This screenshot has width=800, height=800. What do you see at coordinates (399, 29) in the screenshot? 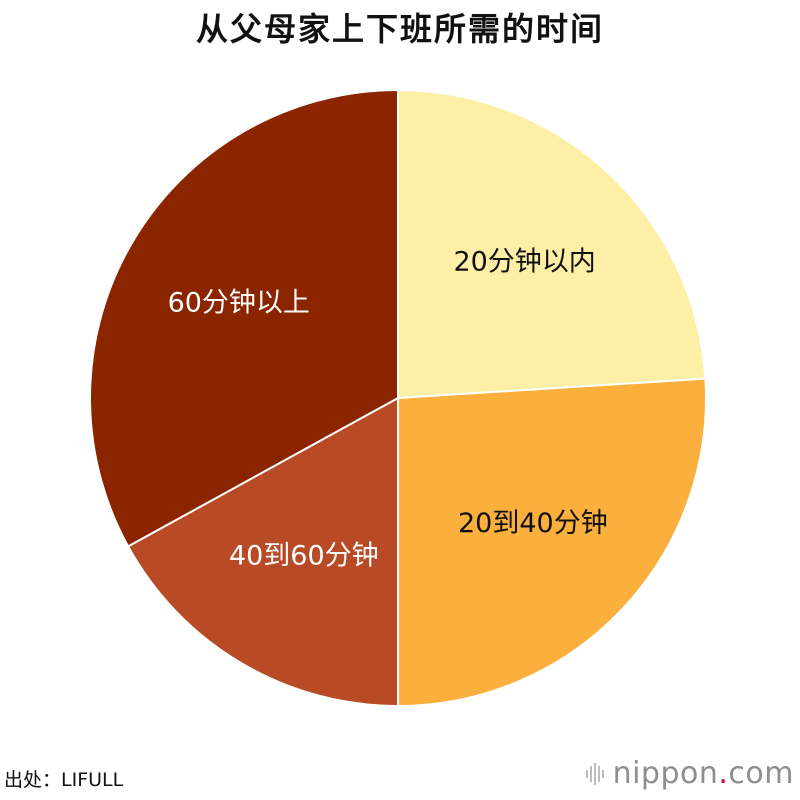
I see `chart-title: 从父母家上下班所需的时间` at bounding box center [399, 29].